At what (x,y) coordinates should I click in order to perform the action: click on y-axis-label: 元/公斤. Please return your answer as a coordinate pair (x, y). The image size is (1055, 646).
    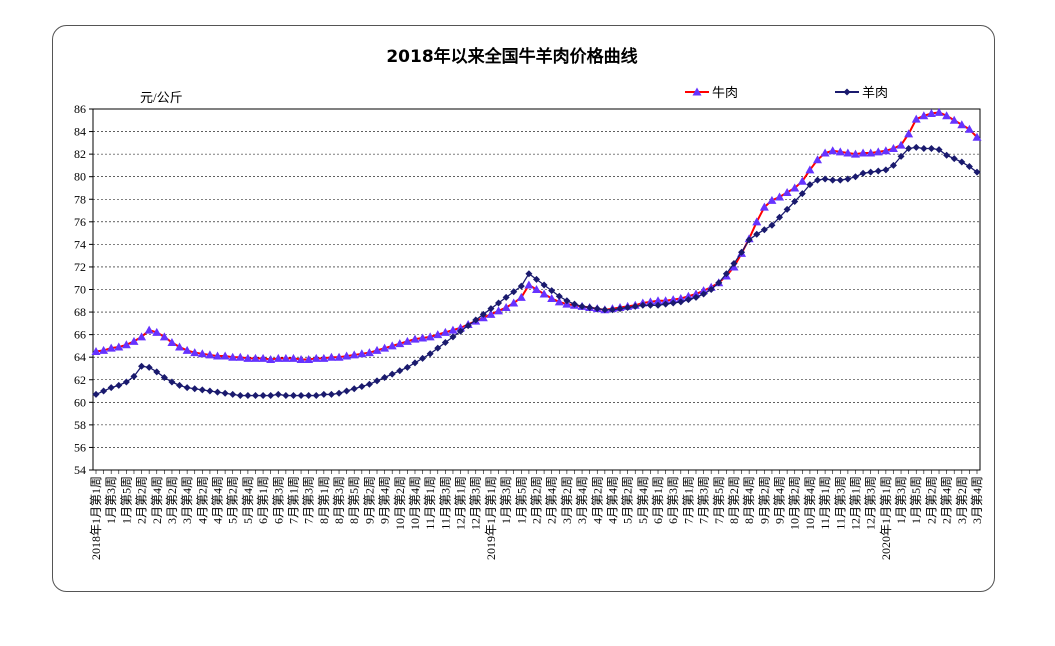
    Looking at the image, I should click on (161, 97).